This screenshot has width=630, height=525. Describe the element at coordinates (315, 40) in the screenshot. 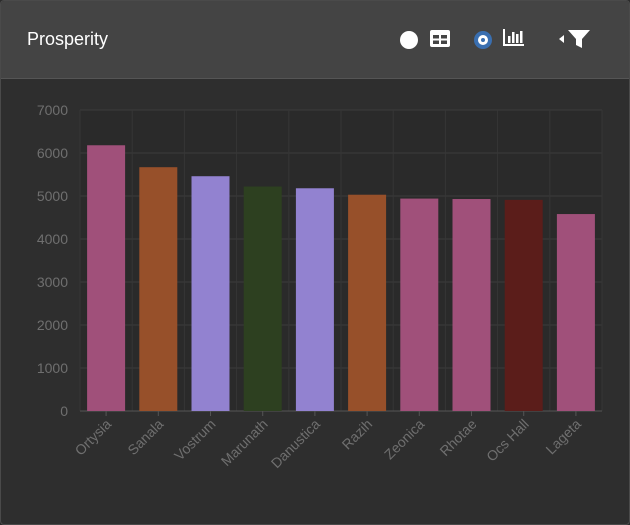

I see `panel-header: Prosperity` at that location.